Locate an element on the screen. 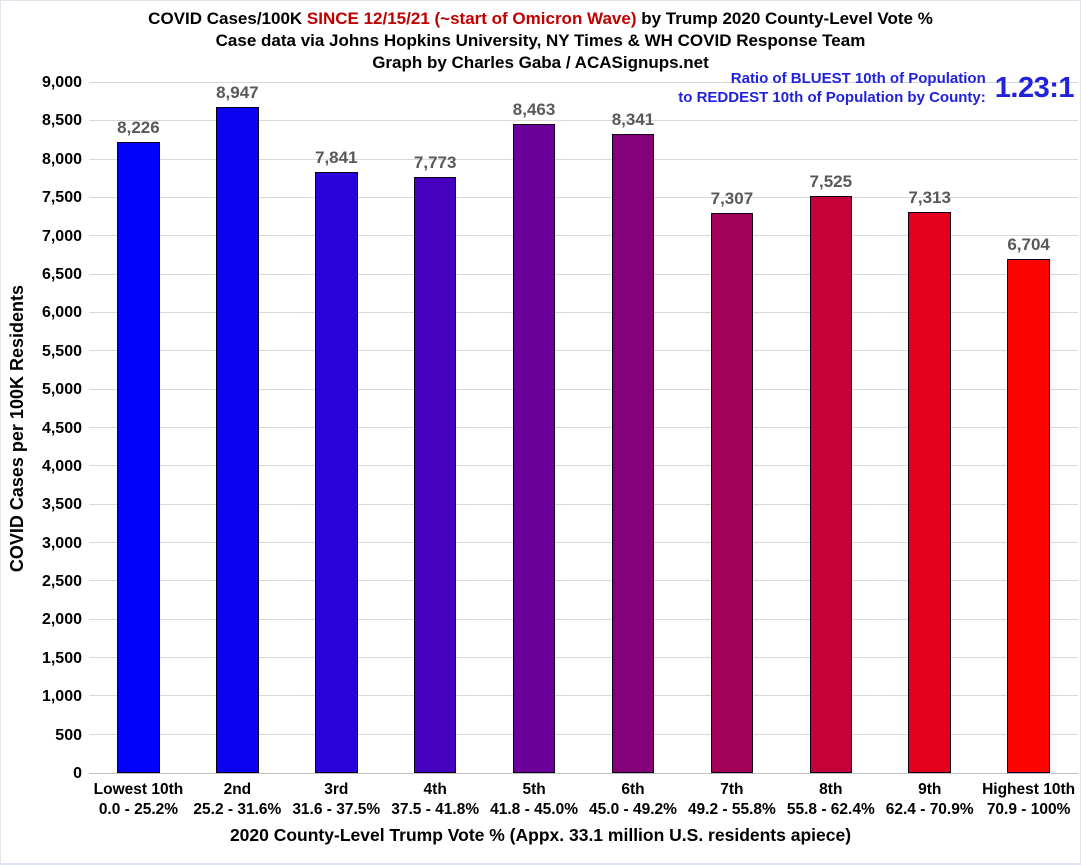 This screenshot has width=1081, height=865. bar-group: 6,704 is located at coordinates (1028, 428).